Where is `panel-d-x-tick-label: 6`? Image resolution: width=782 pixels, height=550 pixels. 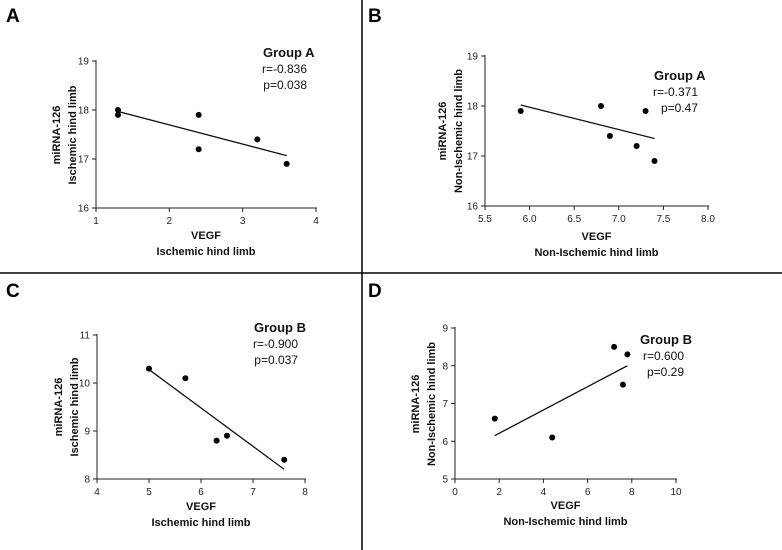
panel-d-x-tick-label: 6 is located at coordinates (588, 492).